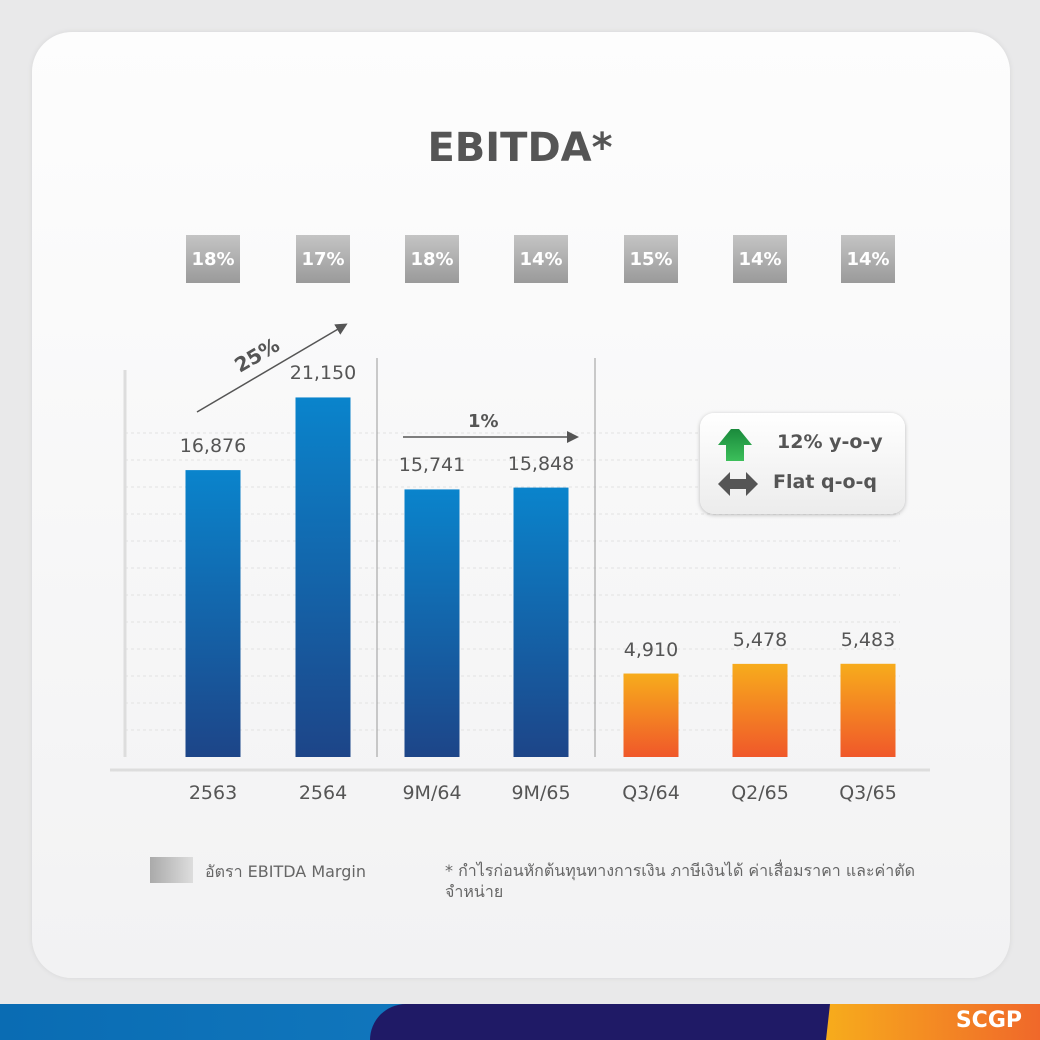  What do you see at coordinates (285, 871) in the screenshot?
I see `legend-label: อัตรา EBITDA Margin` at bounding box center [285, 871].